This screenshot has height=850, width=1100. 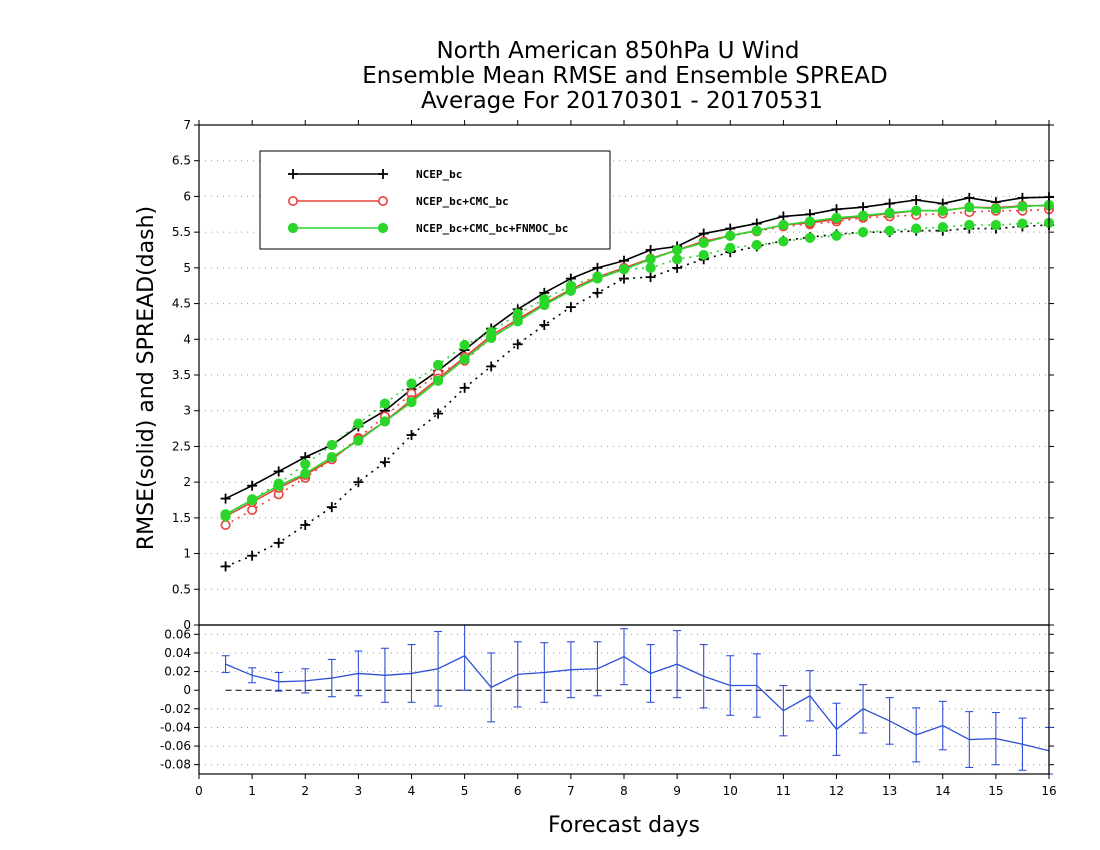 I want to click on legend-box, so click(x=435, y=200).